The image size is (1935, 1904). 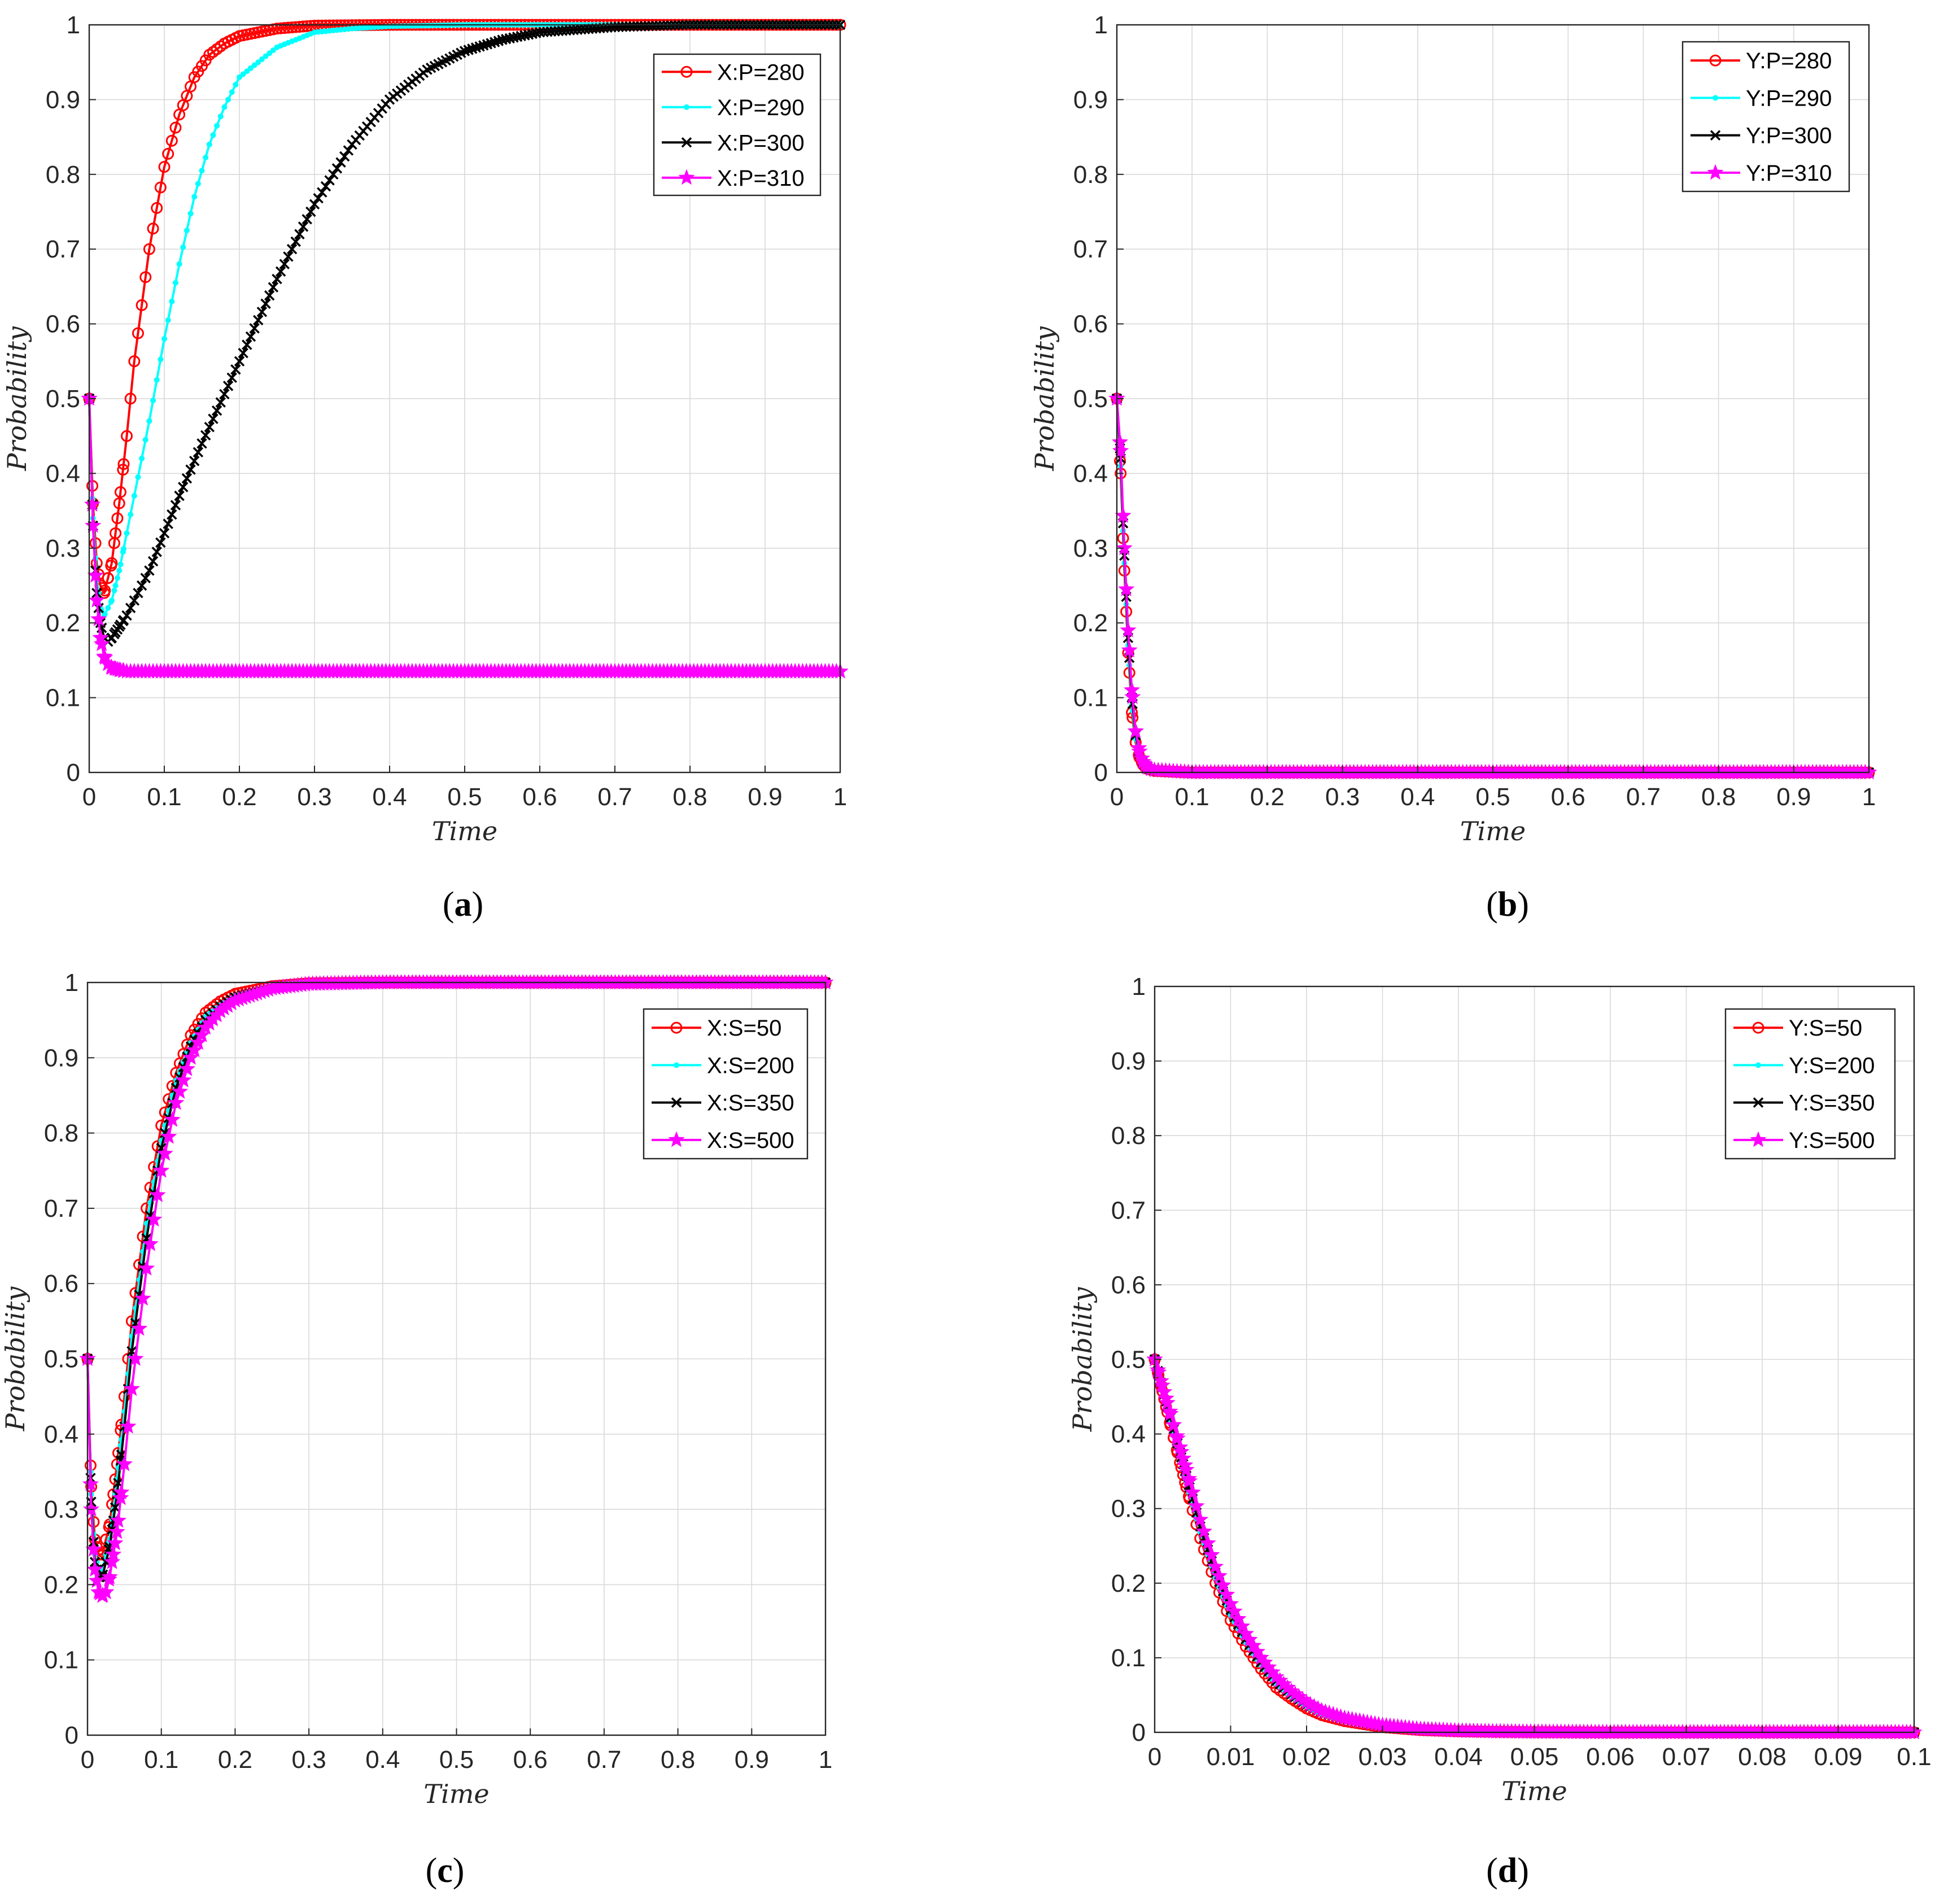 What do you see at coordinates (63, 399) in the screenshot?
I see `y-tick-label: 0.5` at bounding box center [63, 399].